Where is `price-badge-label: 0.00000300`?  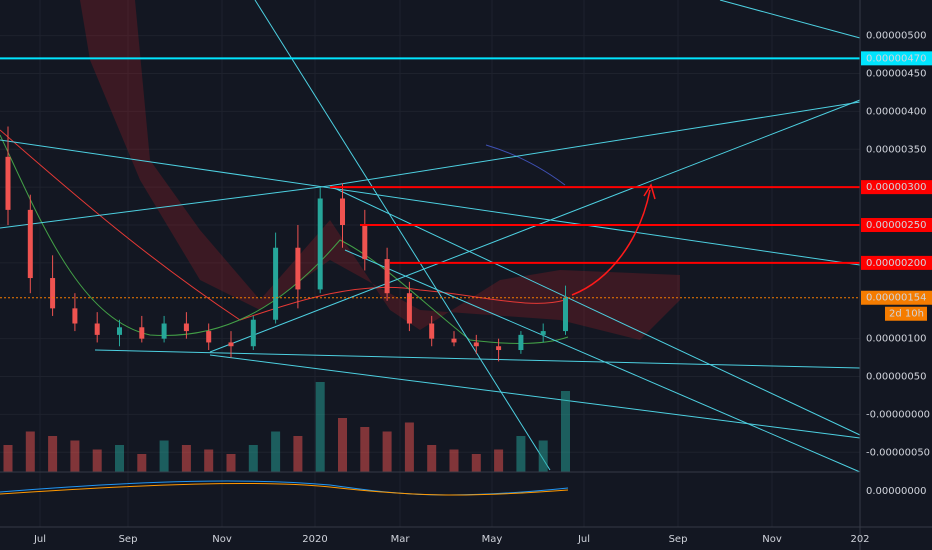
price-badge-label: 0.00000300 is located at coordinates (896, 187).